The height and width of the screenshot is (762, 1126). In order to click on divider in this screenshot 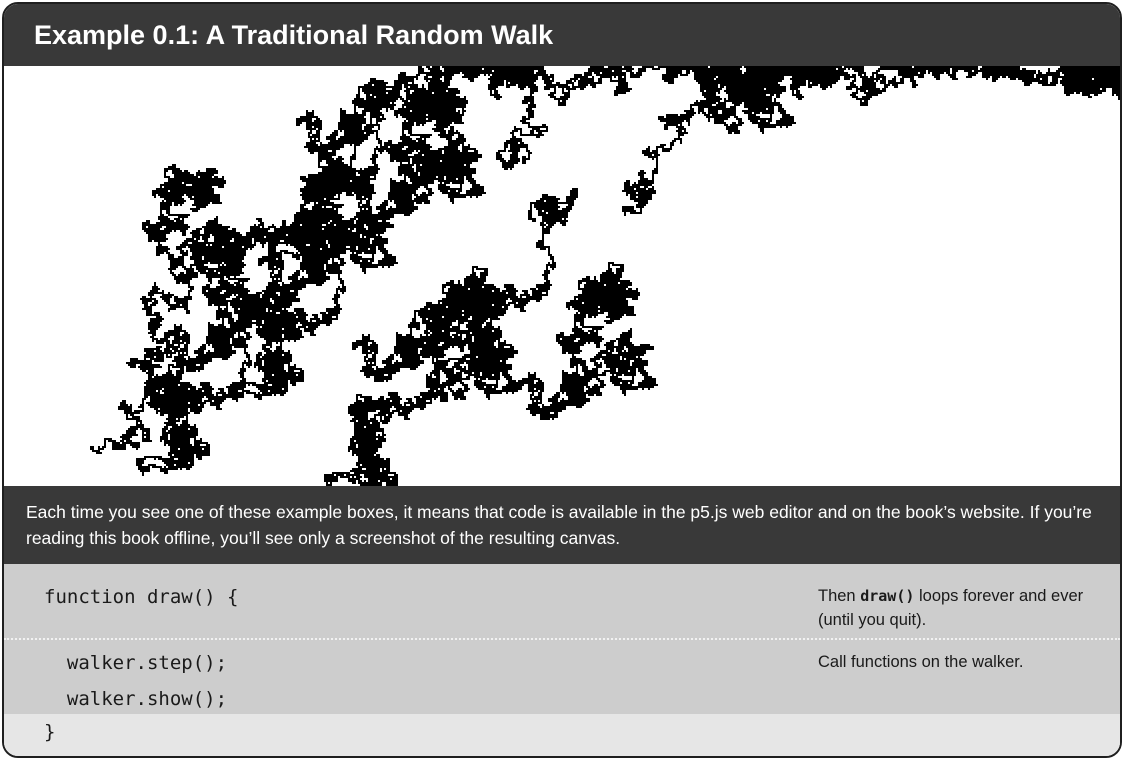, I will do `click(562, 639)`.